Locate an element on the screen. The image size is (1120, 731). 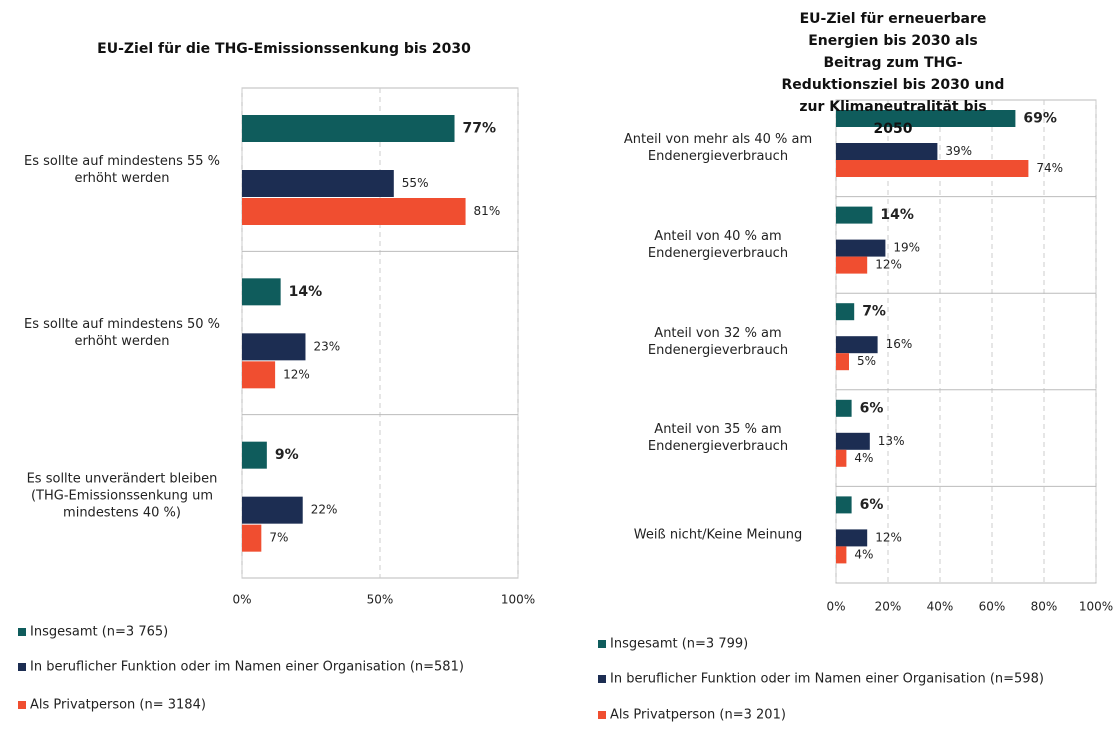
value-label: 22% is located at coordinates (324, 510).